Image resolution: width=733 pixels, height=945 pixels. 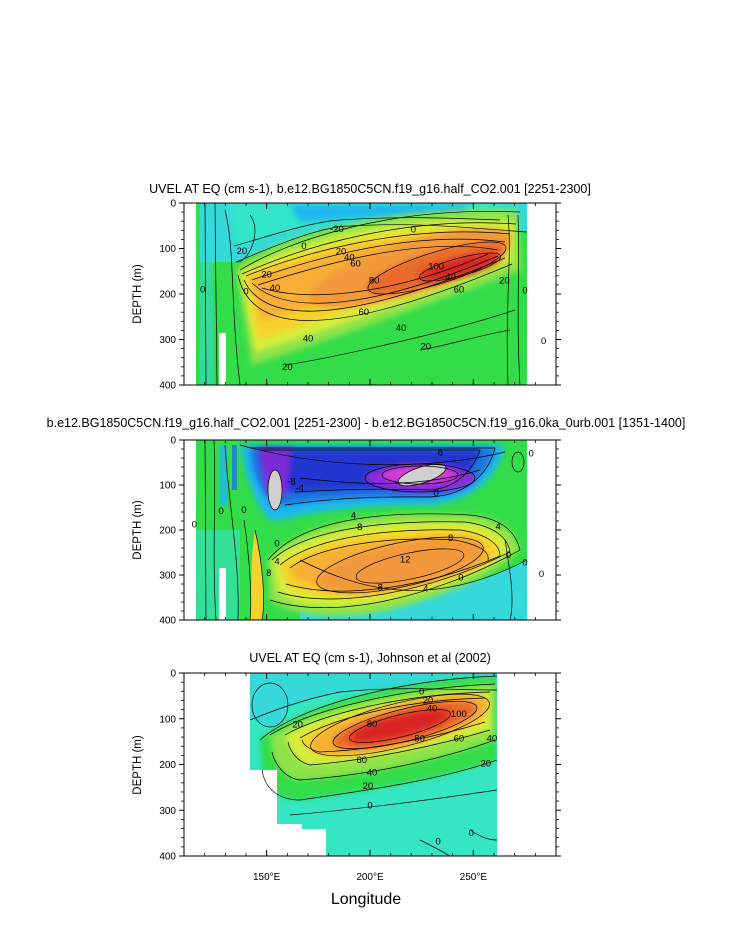 What do you see at coordinates (138, 530) in the screenshot?
I see `panel-2-ylabel: DEPTH (m)` at bounding box center [138, 530].